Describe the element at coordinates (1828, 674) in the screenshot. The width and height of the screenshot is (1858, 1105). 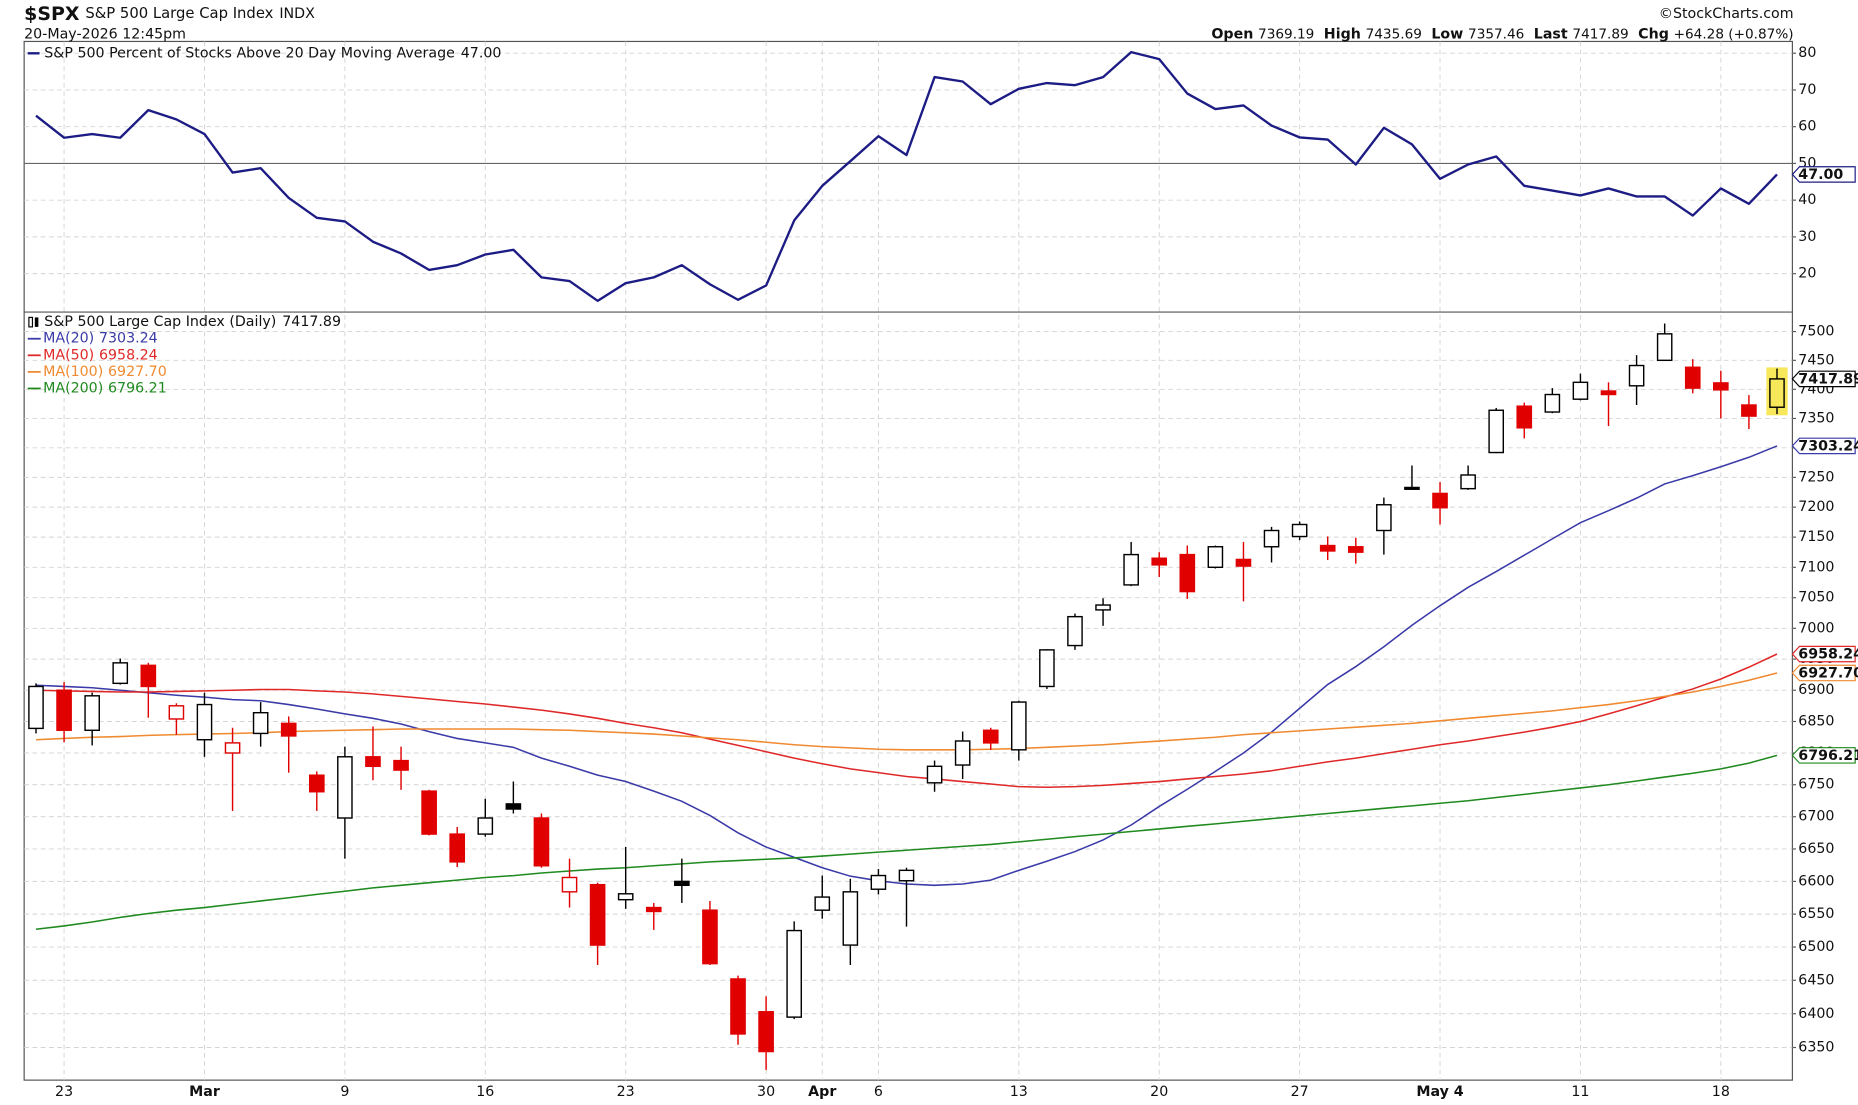
I see `ma-value-tag: 6927.70` at that location.